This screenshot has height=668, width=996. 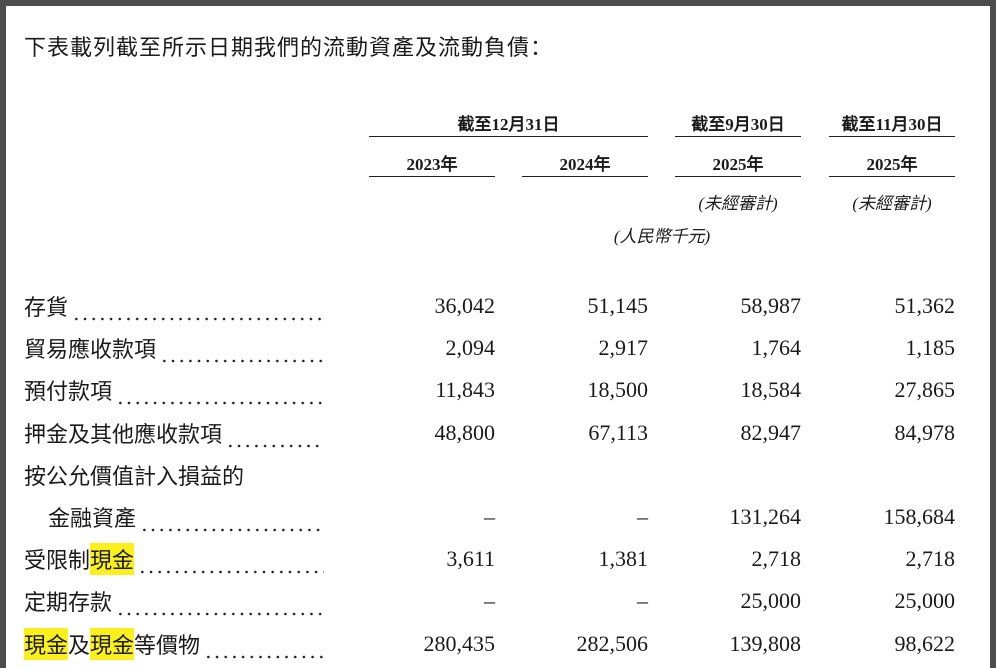 I want to click on row-label: 預付款項, so click(x=174, y=390).